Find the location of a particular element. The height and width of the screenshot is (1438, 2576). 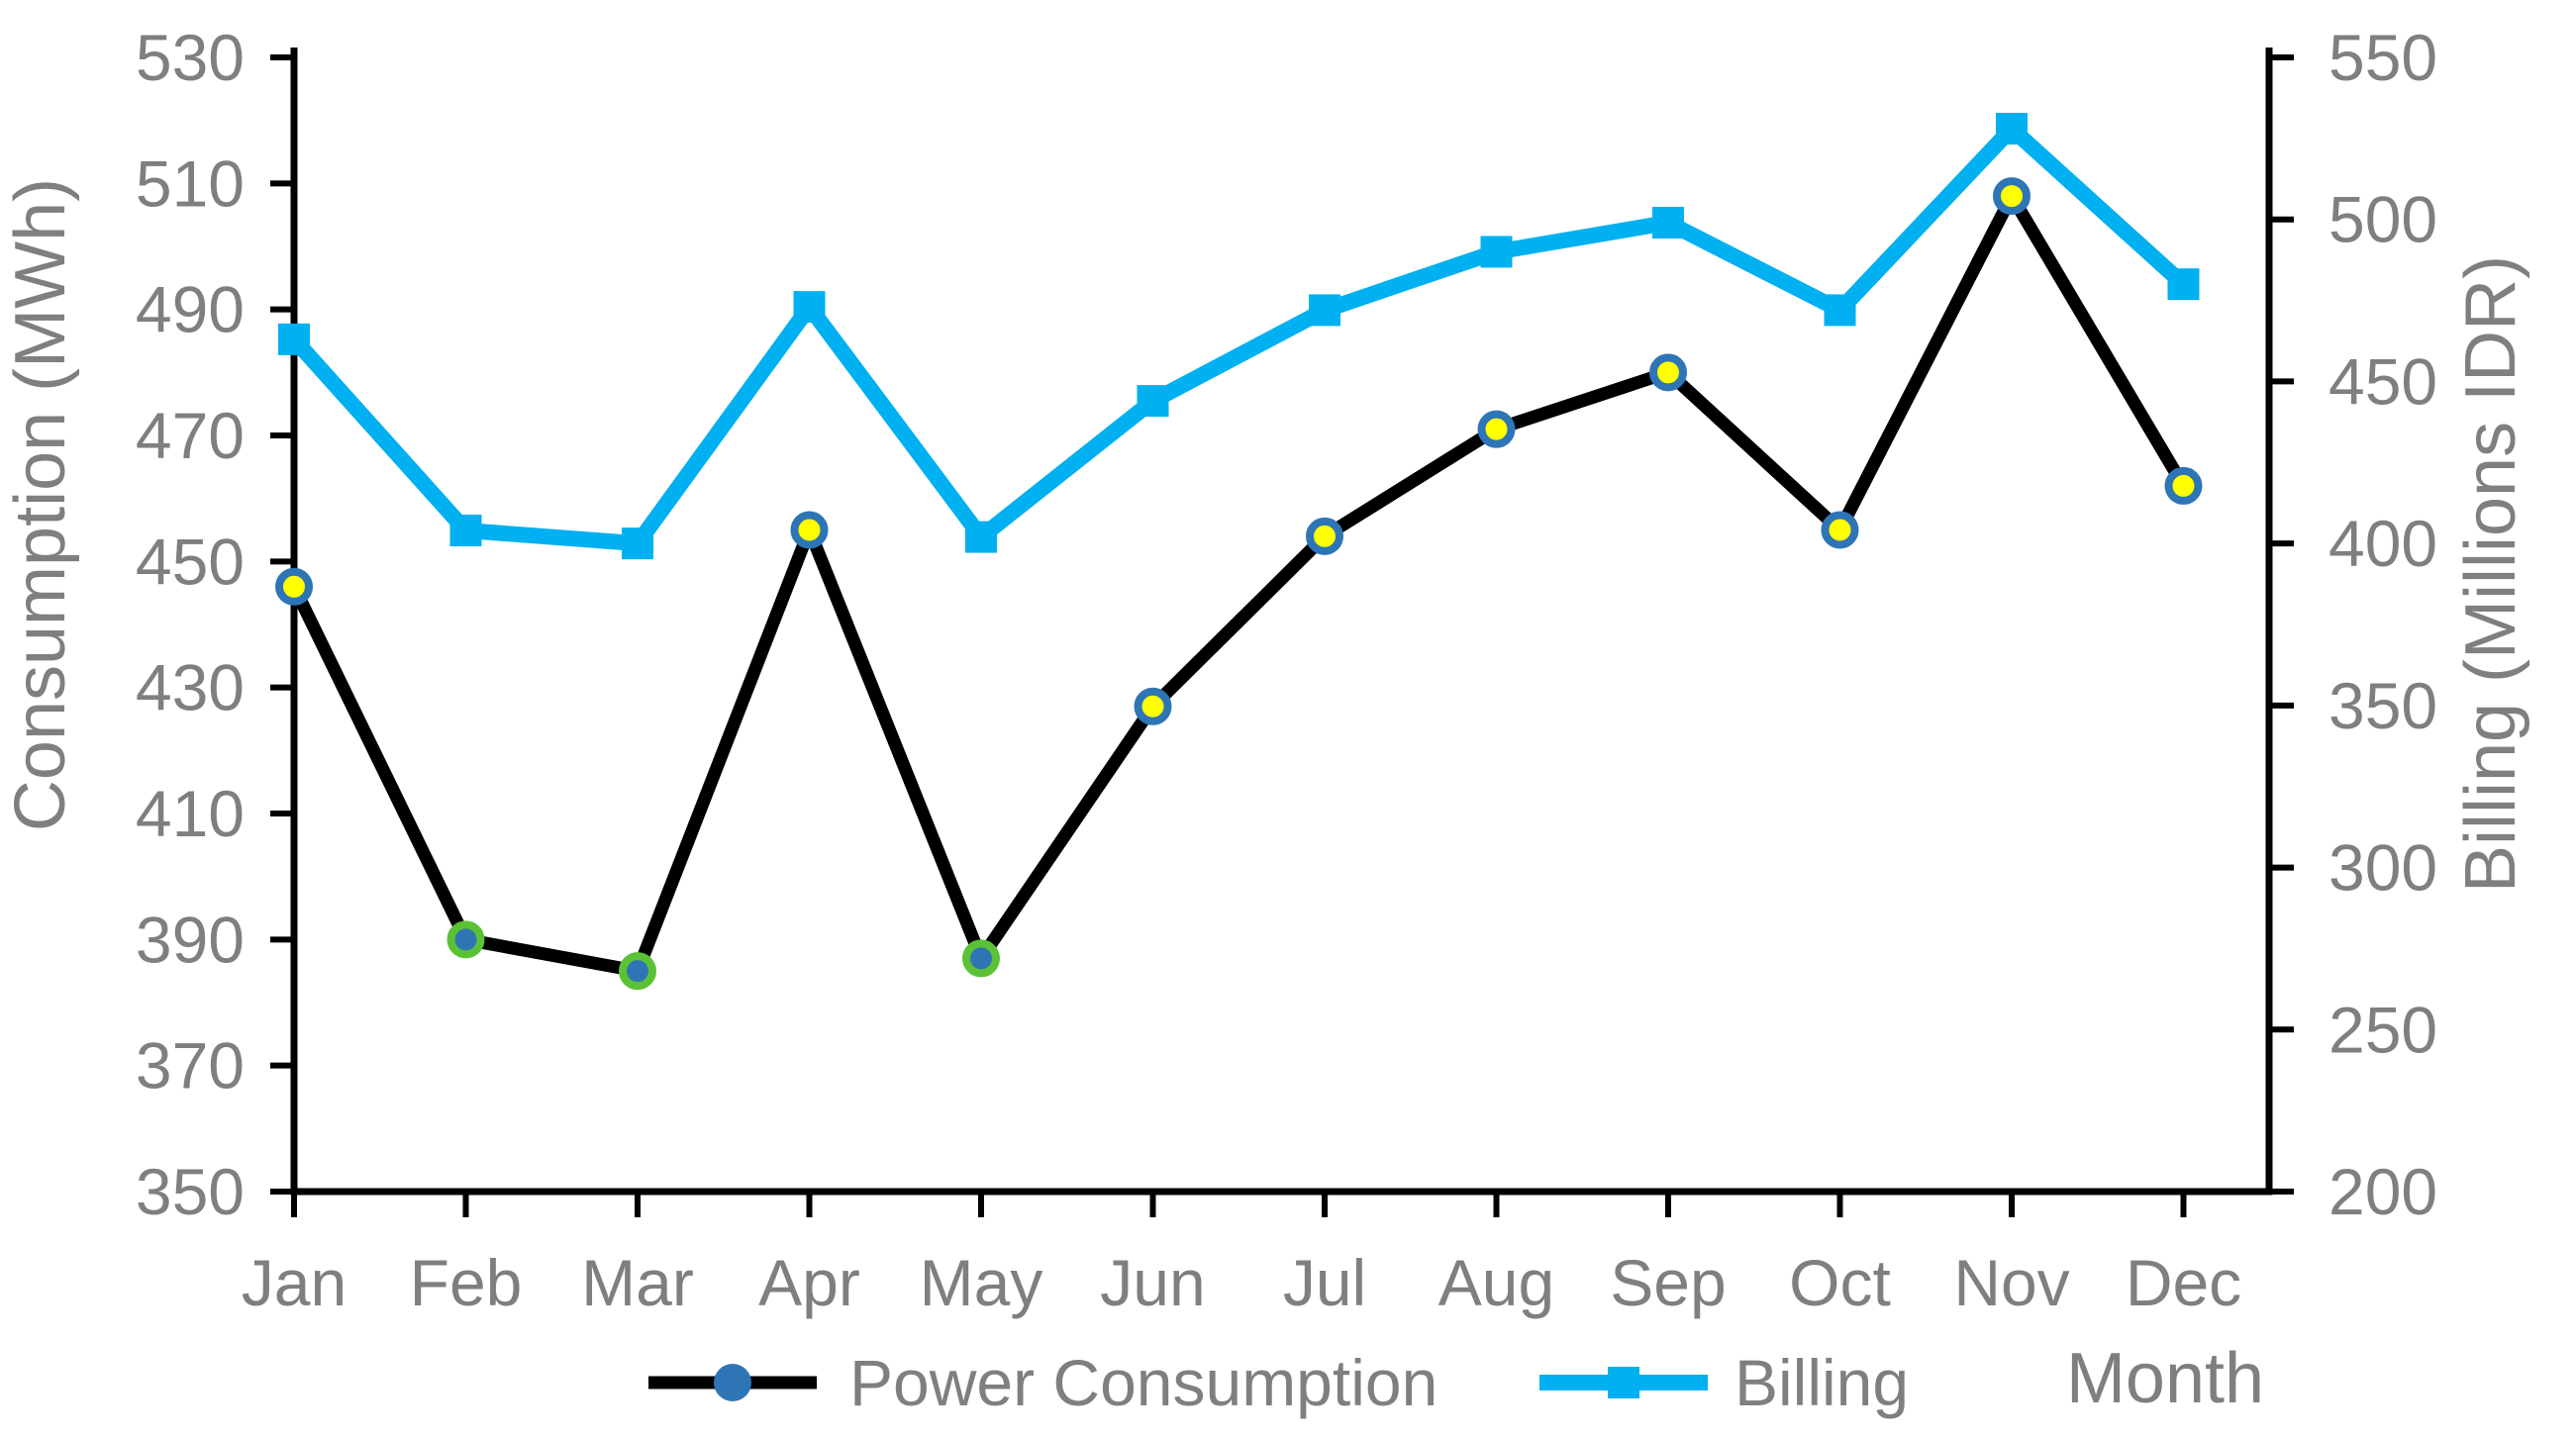

month-label-Jan: Jan is located at coordinates (295, 1283).